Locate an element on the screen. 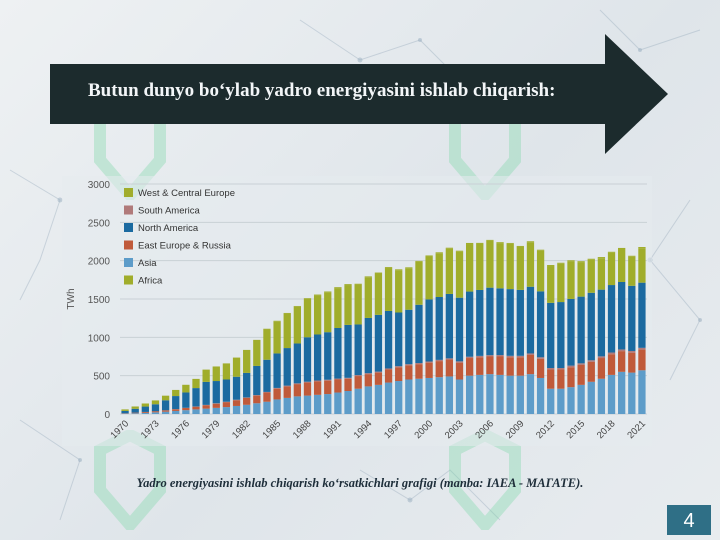  y-tick-label: 500 is located at coordinates (101, 377).